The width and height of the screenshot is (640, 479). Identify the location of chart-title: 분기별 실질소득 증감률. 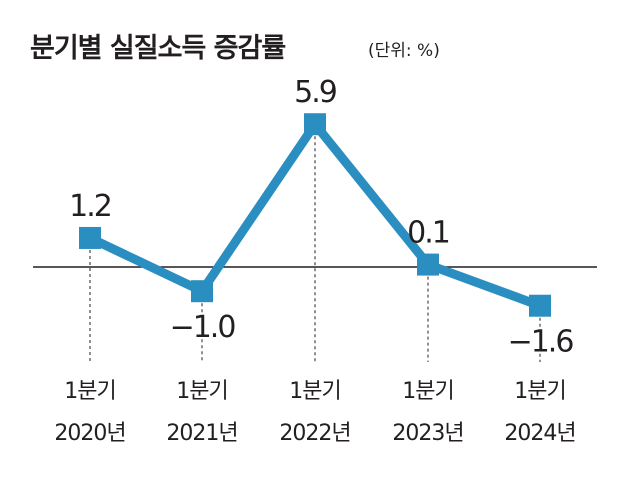
(158, 48).